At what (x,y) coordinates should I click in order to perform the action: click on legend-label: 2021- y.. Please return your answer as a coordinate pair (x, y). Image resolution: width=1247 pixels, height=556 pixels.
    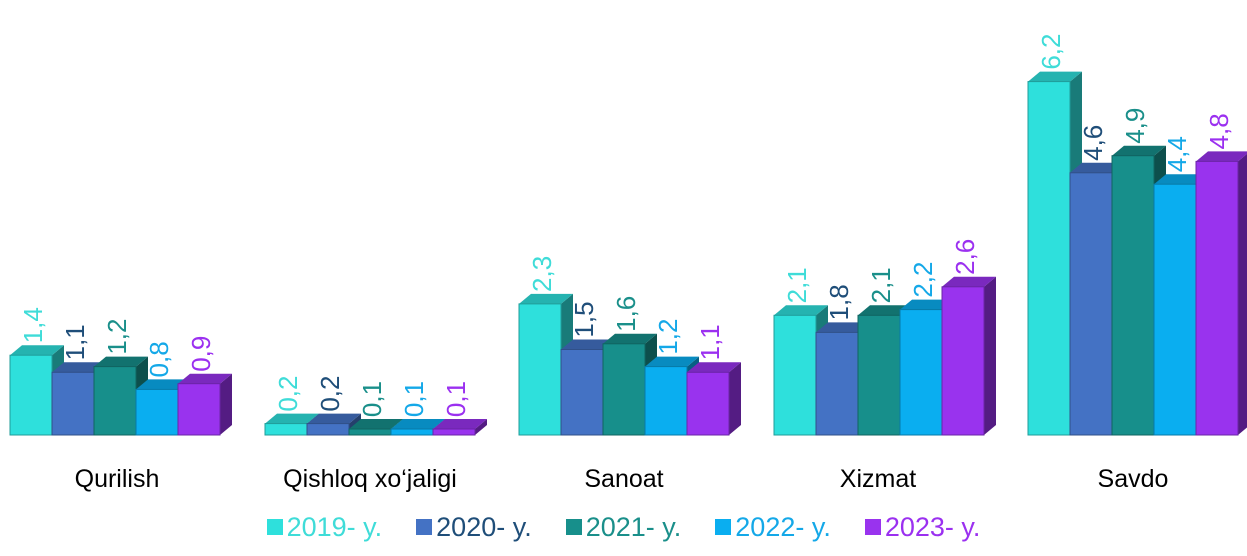
    Looking at the image, I should click on (633, 527).